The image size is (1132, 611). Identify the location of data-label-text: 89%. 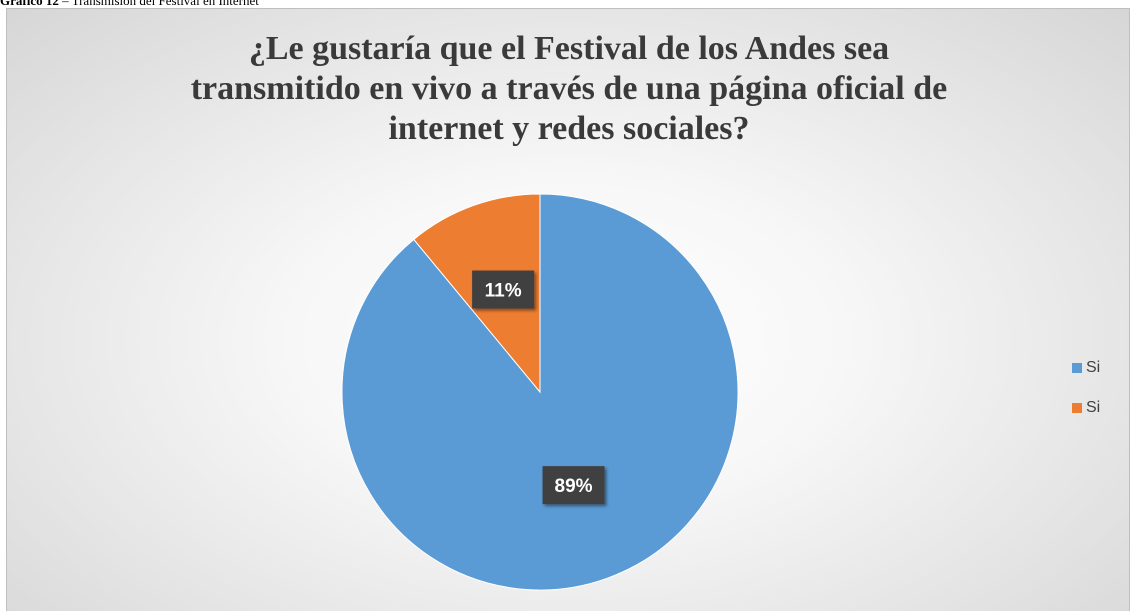
(574, 486).